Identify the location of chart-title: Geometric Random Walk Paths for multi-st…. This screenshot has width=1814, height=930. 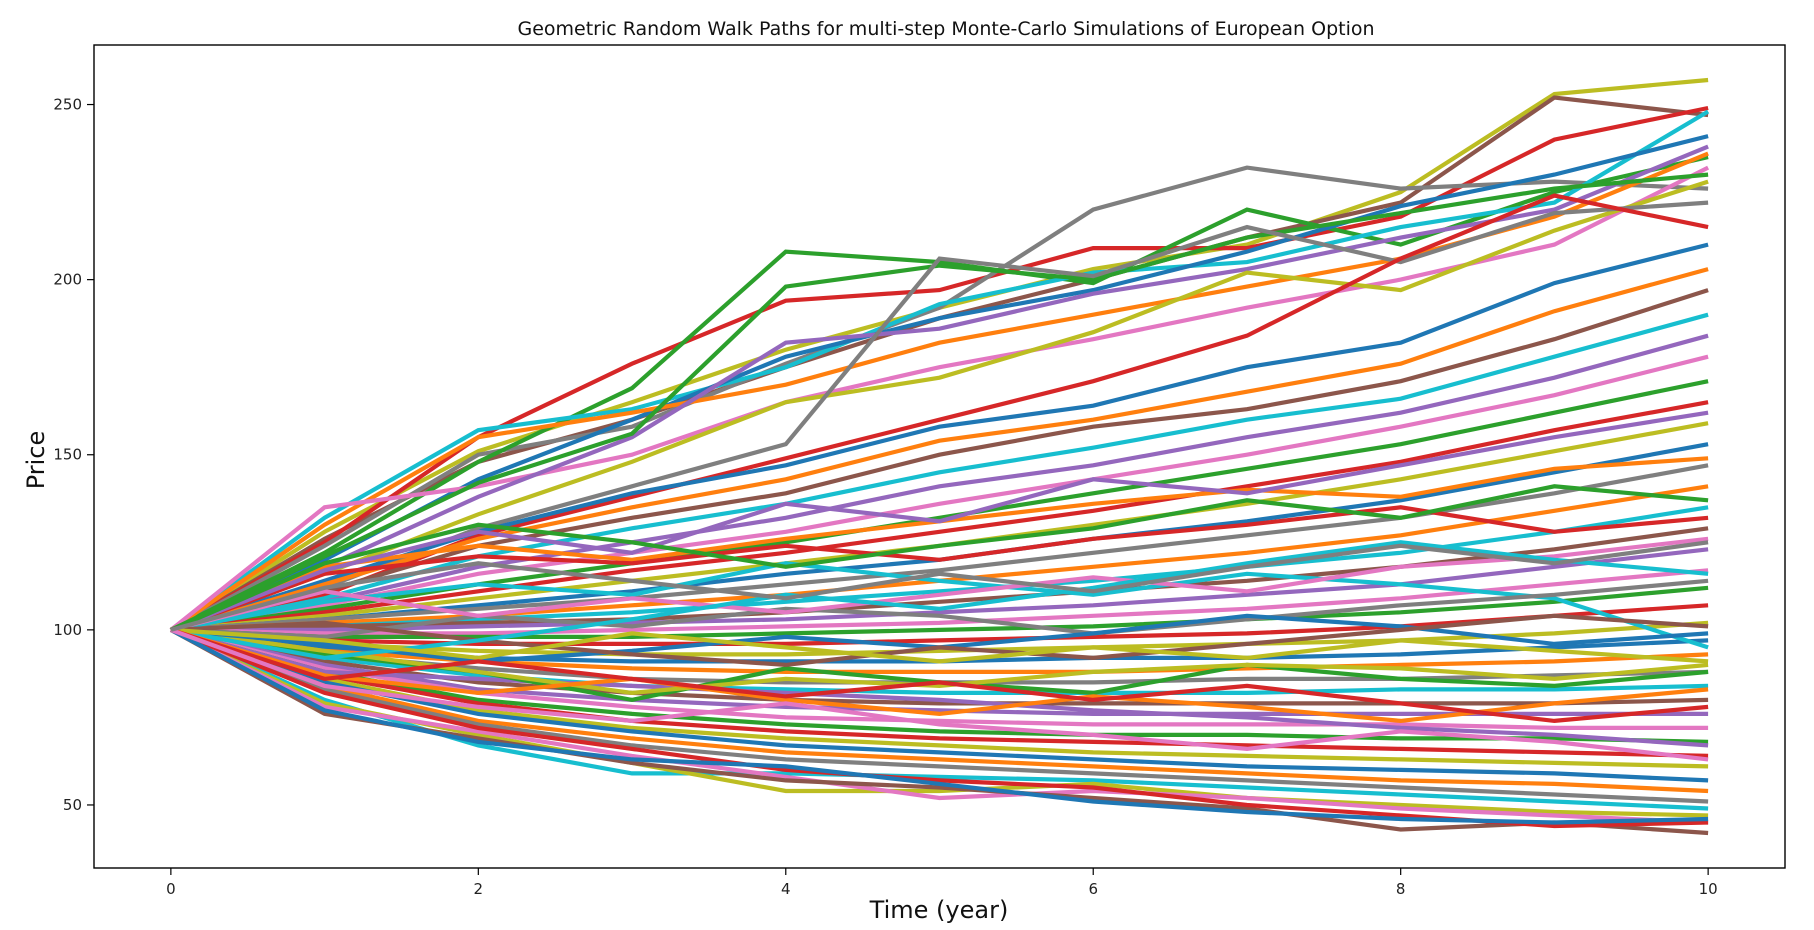
(945, 29).